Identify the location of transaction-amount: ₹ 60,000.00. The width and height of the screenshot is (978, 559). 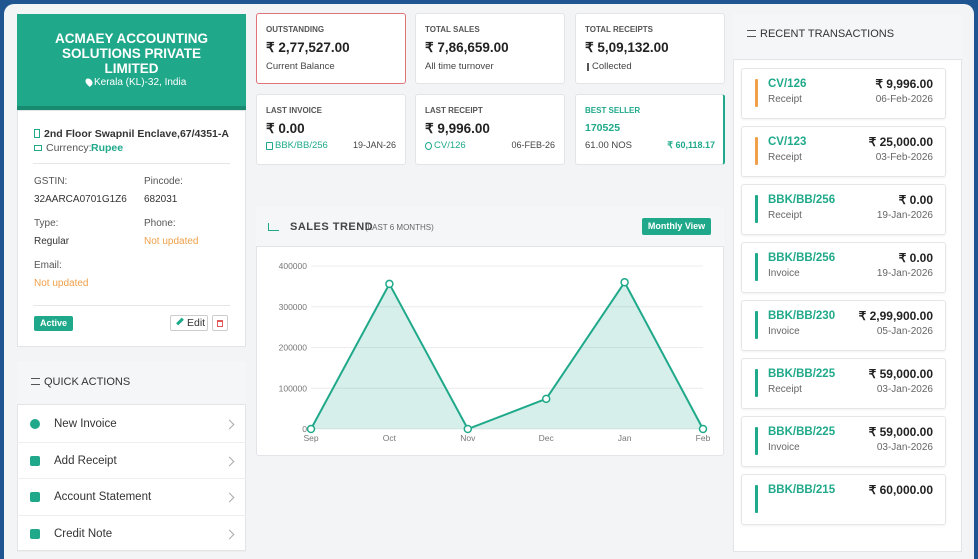
(900, 490).